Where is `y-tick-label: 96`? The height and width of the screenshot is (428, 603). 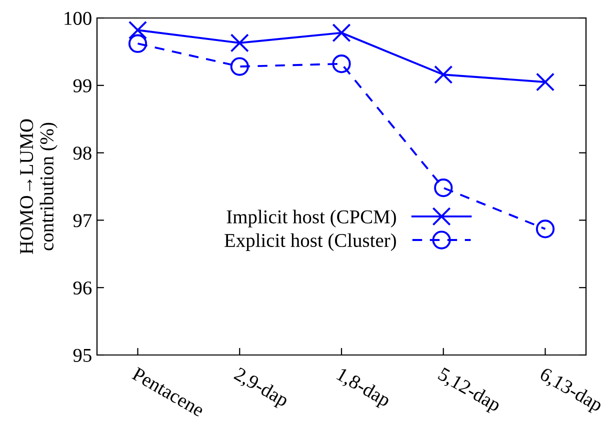 y-tick-label: 96 is located at coordinates (82, 288).